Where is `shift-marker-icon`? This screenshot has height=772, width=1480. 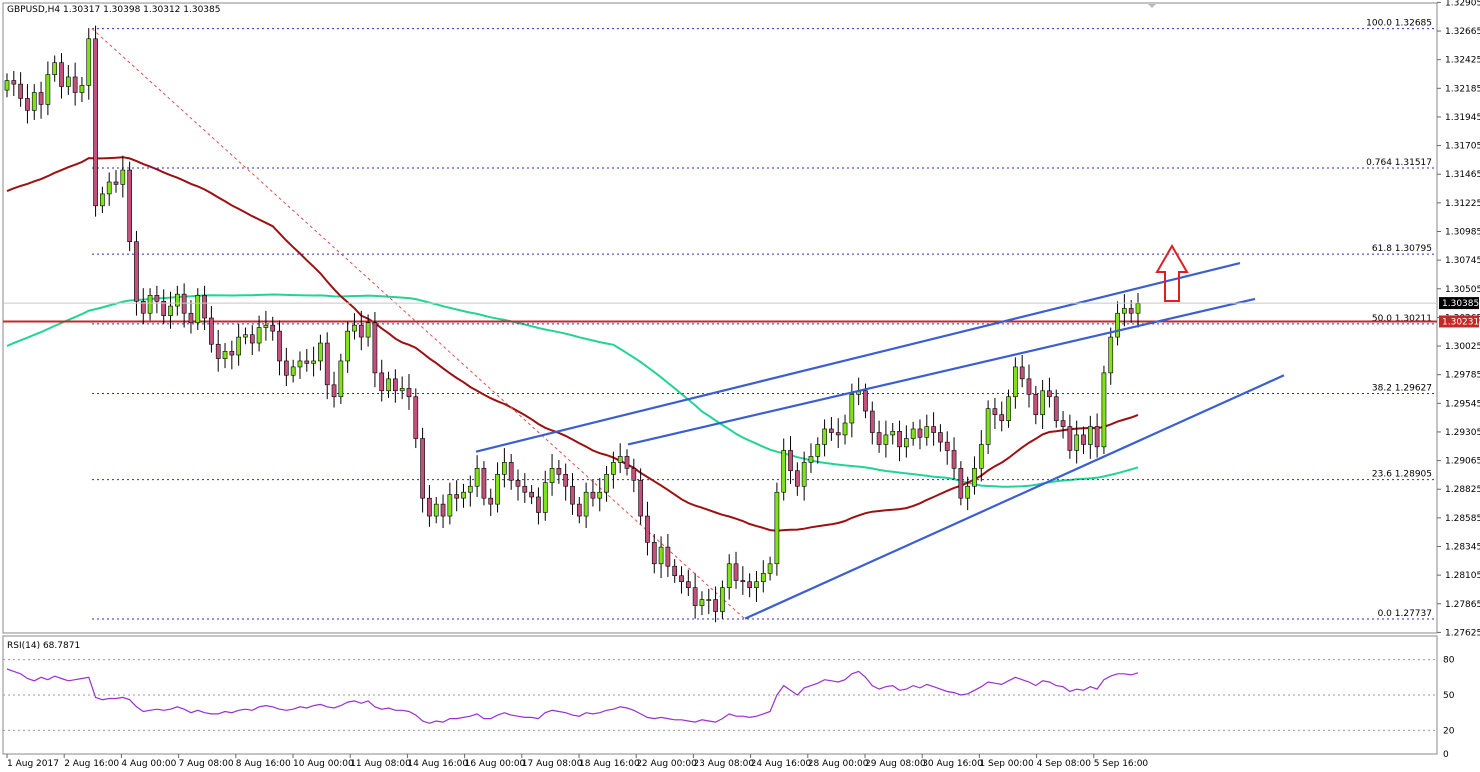 shift-marker-icon is located at coordinates (1152, 6).